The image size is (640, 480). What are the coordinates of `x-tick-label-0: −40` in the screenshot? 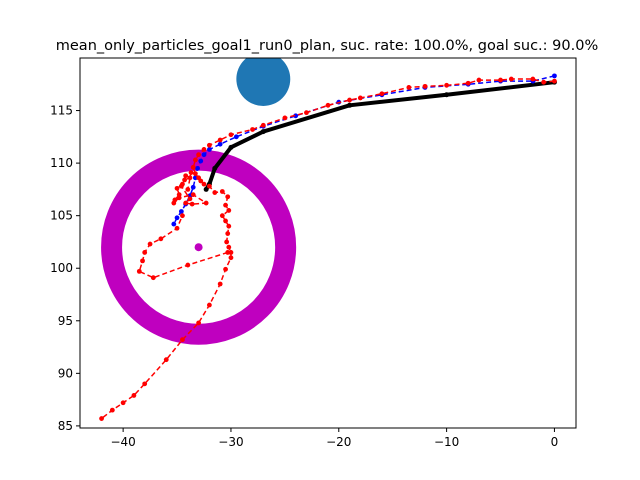 It's located at (122, 442).